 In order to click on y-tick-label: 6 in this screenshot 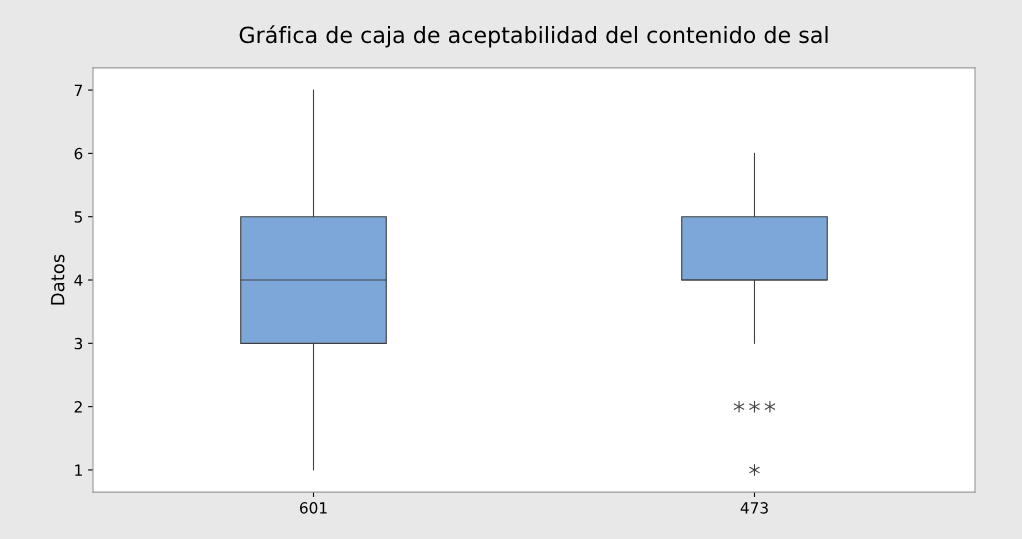, I will do `click(78, 153)`.